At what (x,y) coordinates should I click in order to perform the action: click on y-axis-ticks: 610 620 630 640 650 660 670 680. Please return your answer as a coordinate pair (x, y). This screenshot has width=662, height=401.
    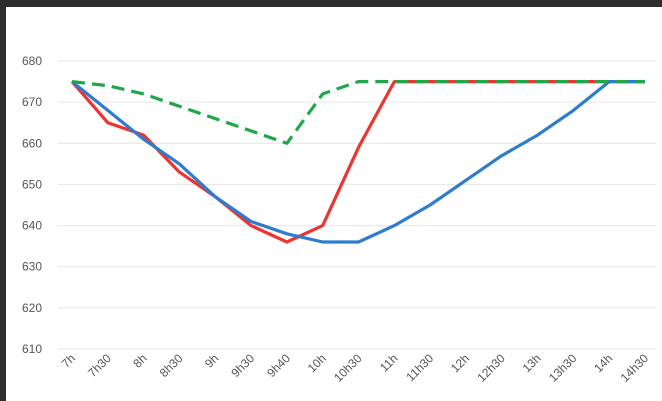
    Looking at the image, I should click on (32, 205).